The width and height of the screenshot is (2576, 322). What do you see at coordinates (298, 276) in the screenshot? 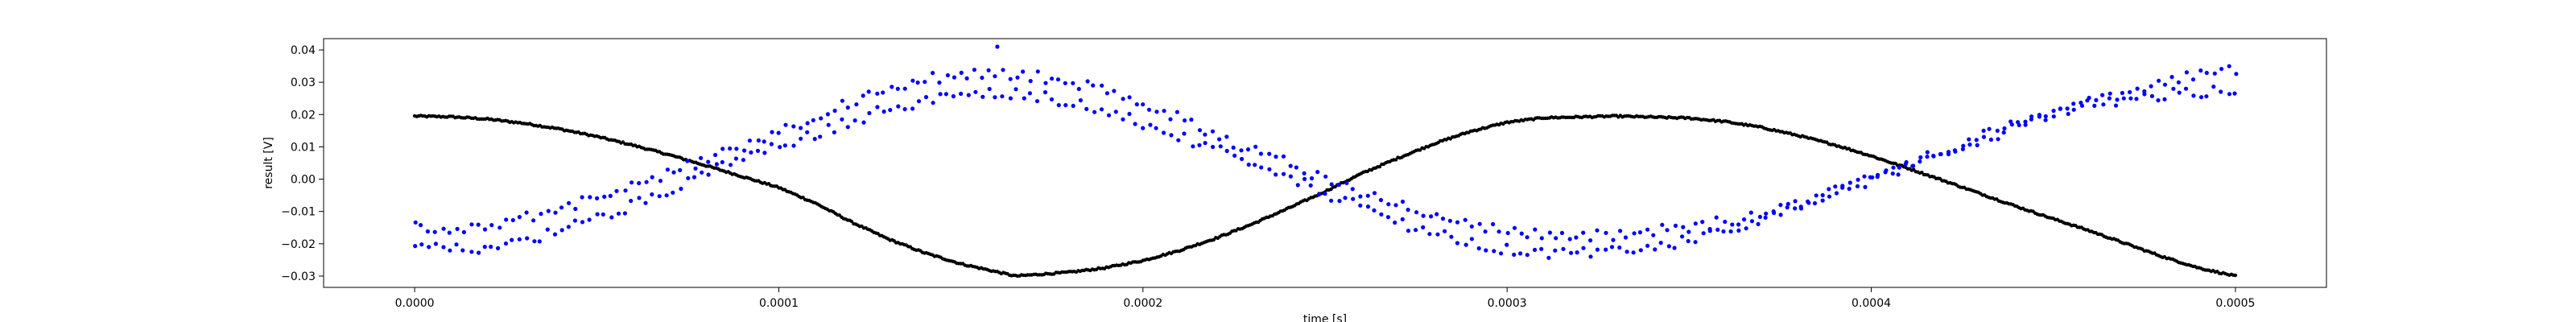
I see `y-tick-label: −0.03` at bounding box center [298, 276].